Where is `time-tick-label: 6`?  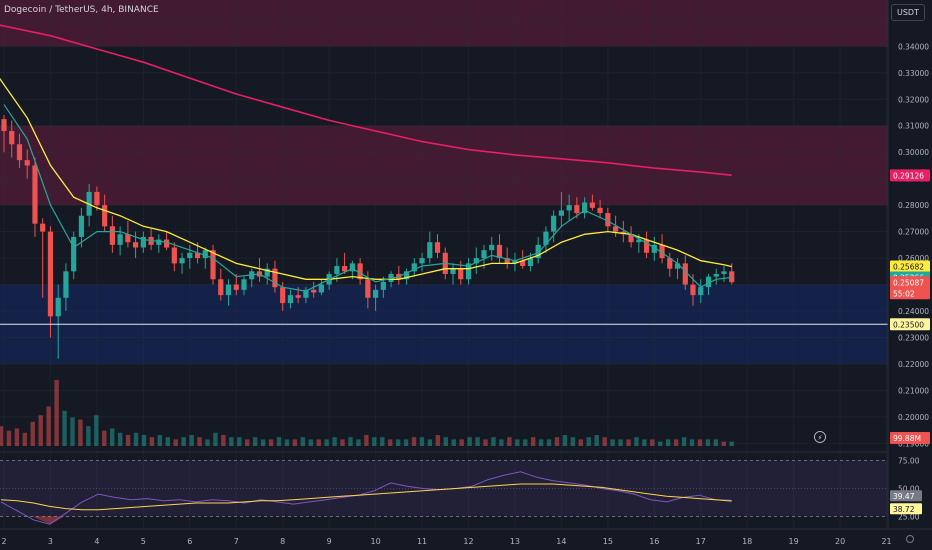 time-tick-label: 6 is located at coordinates (189, 541).